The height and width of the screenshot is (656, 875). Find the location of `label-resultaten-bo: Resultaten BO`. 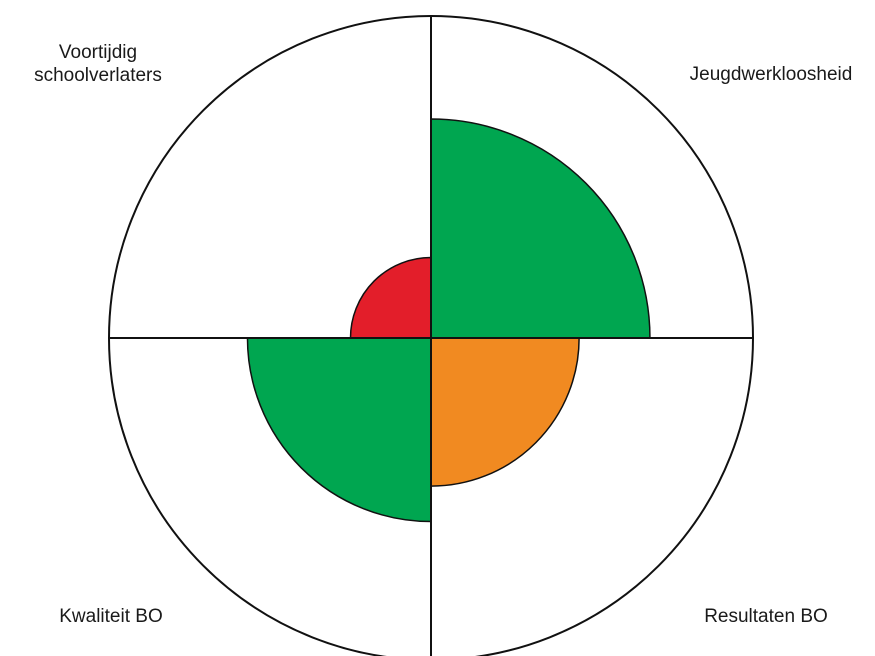

label-resultaten-bo: Resultaten BO is located at coordinates (766, 616).